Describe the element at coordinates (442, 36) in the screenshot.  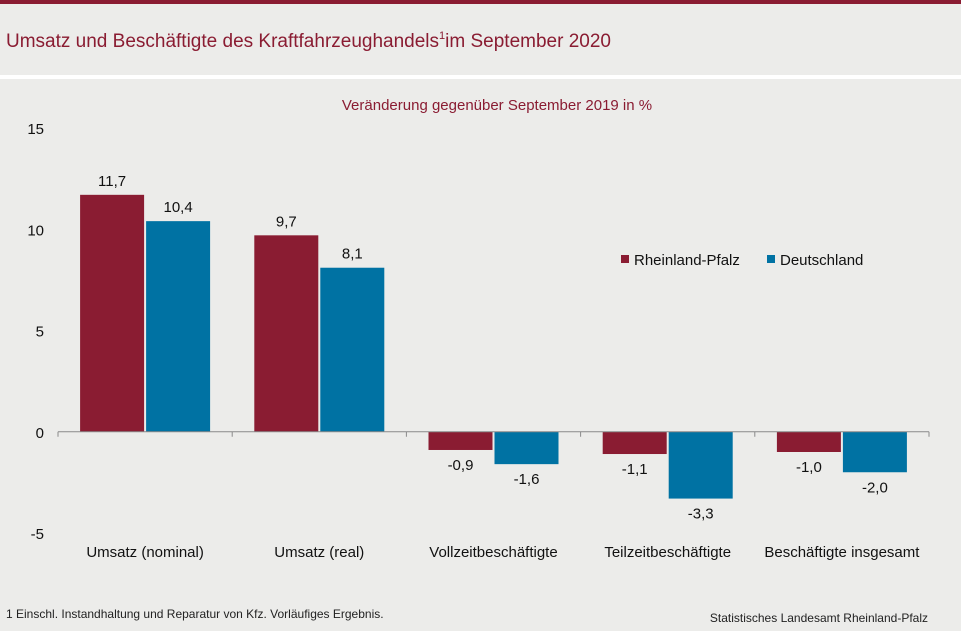
I see `title-footnote-marker: 1` at that location.